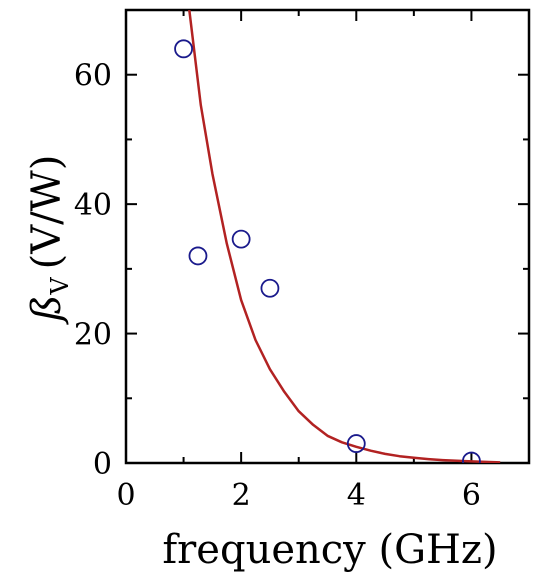 This screenshot has height=579, width=550. Describe the element at coordinates (356, 495) in the screenshot. I see `x-tick-label-4: 4` at that location.